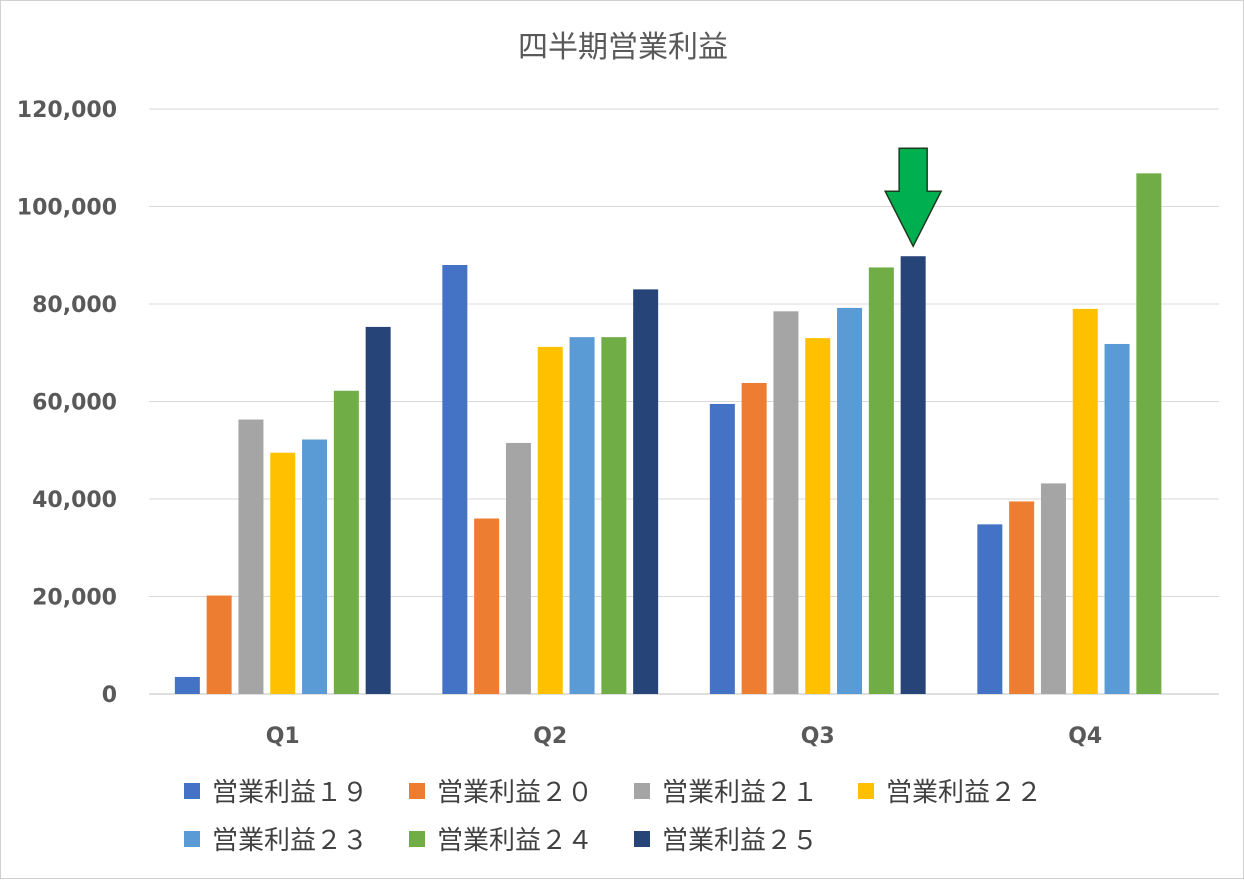  What do you see at coordinates (74, 598) in the screenshot?
I see `y-tick-label: 20,000` at bounding box center [74, 598].